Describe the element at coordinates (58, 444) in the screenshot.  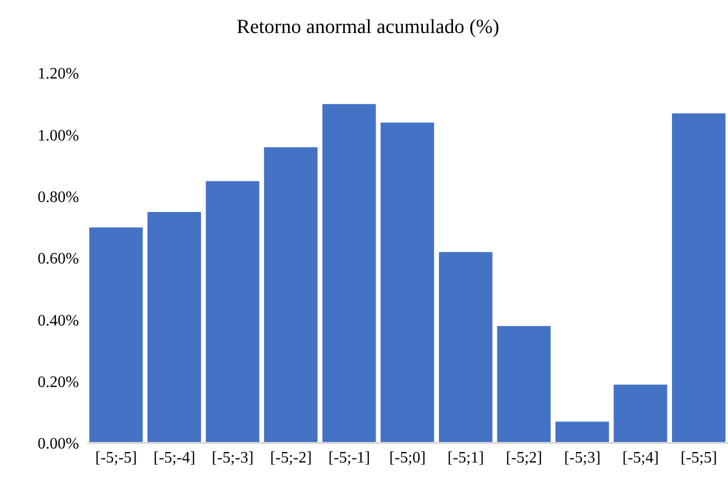
I see `y-tick-label: 0.00%` at that location.